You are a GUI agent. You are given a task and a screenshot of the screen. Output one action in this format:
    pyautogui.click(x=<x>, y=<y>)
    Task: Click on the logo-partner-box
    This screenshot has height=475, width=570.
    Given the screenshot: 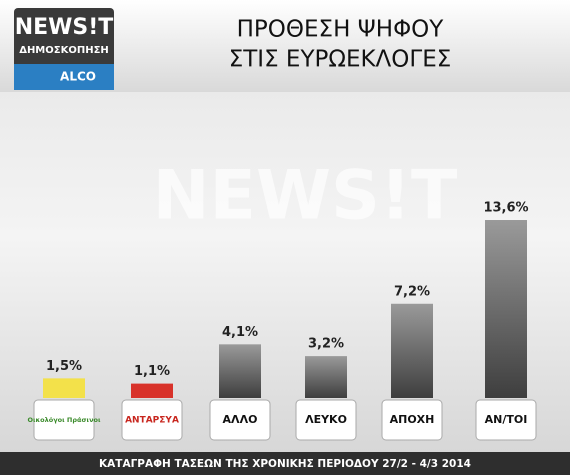 What is the action you would take?
    pyautogui.click(x=64, y=77)
    